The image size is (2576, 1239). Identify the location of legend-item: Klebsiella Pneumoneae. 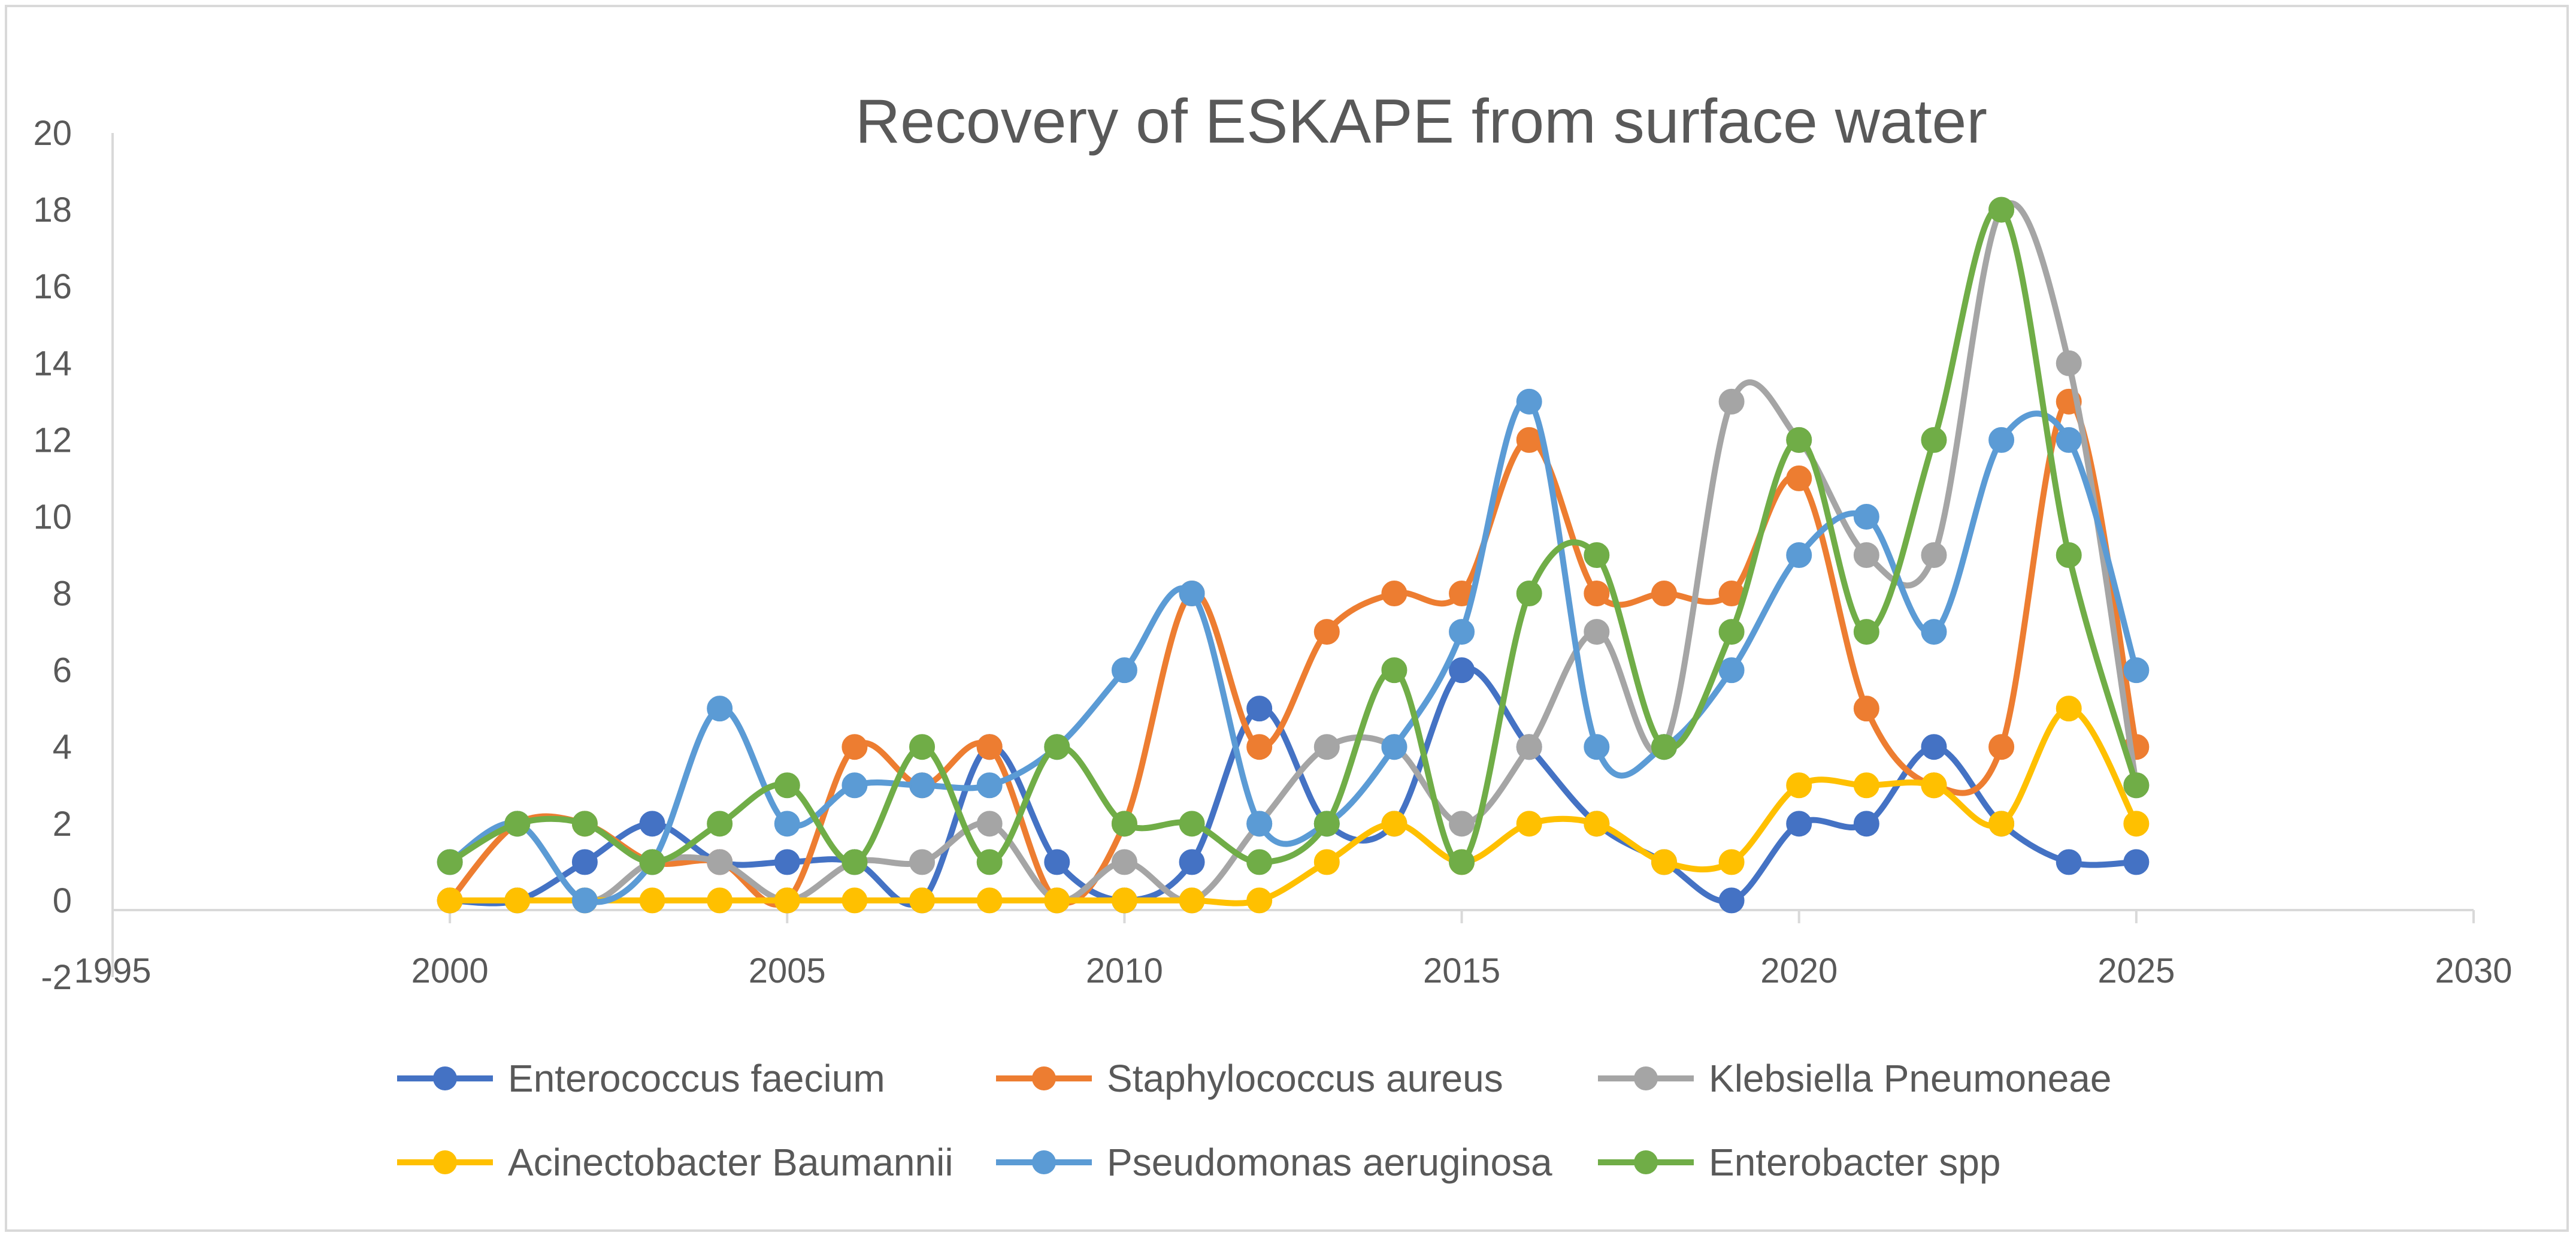
(1854, 1078).